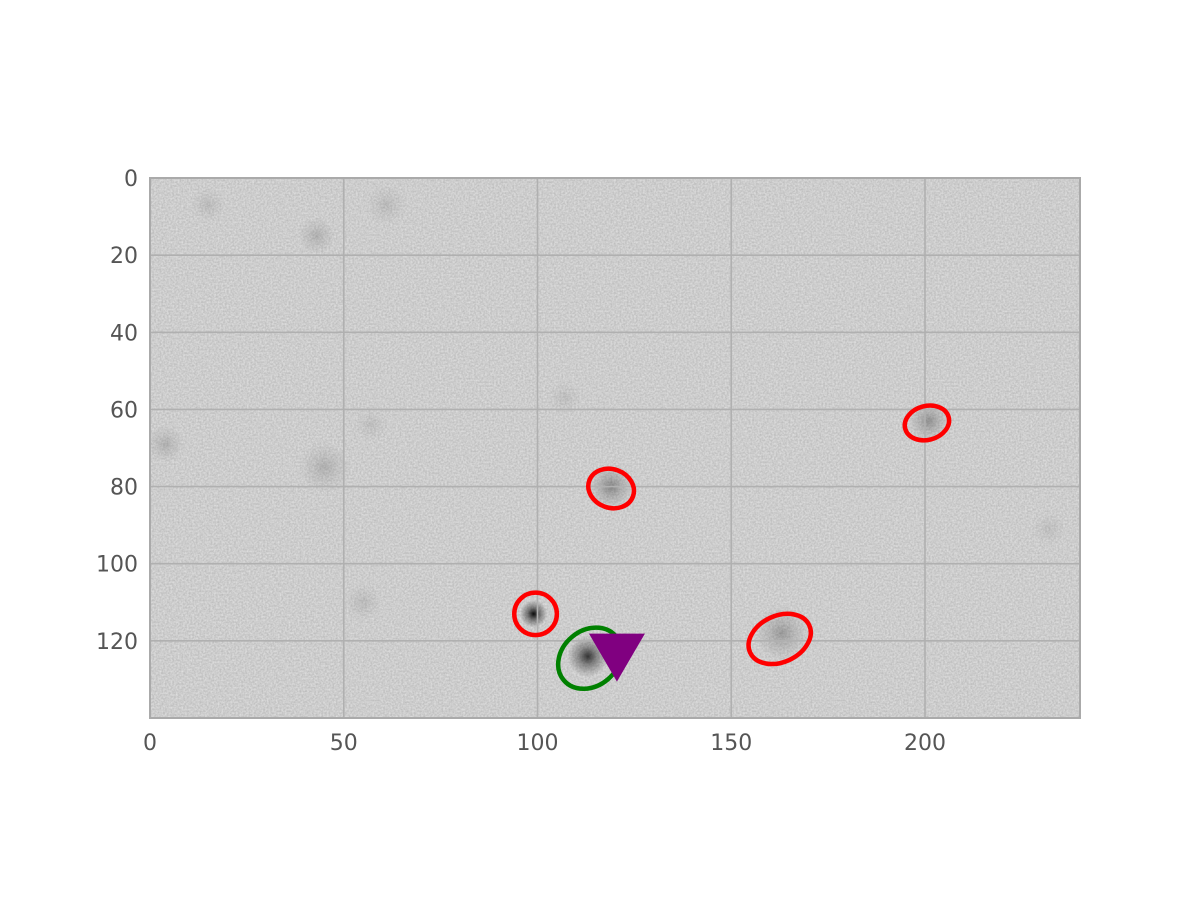  Describe the element at coordinates (124, 488) in the screenshot. I see `y-tick-label: 80` at that location.